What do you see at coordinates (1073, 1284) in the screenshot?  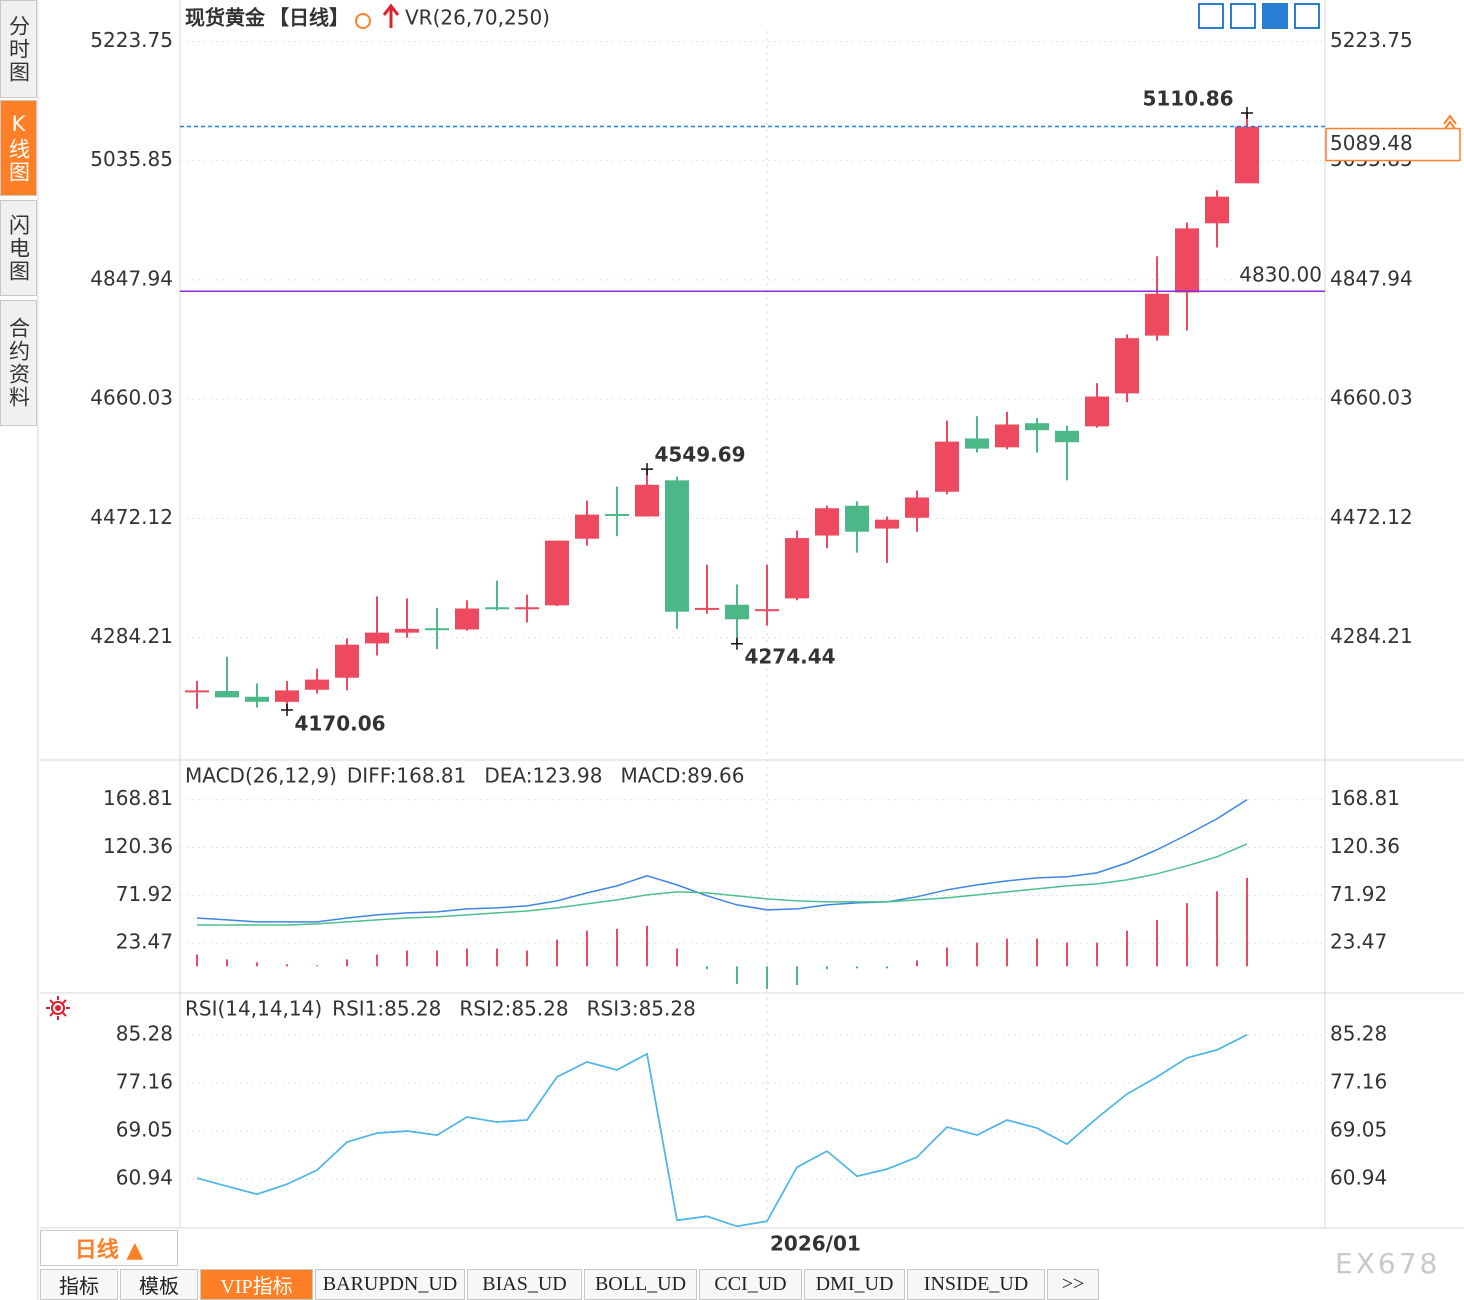 I see `bottom-tab: >>` at bounding box center [1073, 1284].